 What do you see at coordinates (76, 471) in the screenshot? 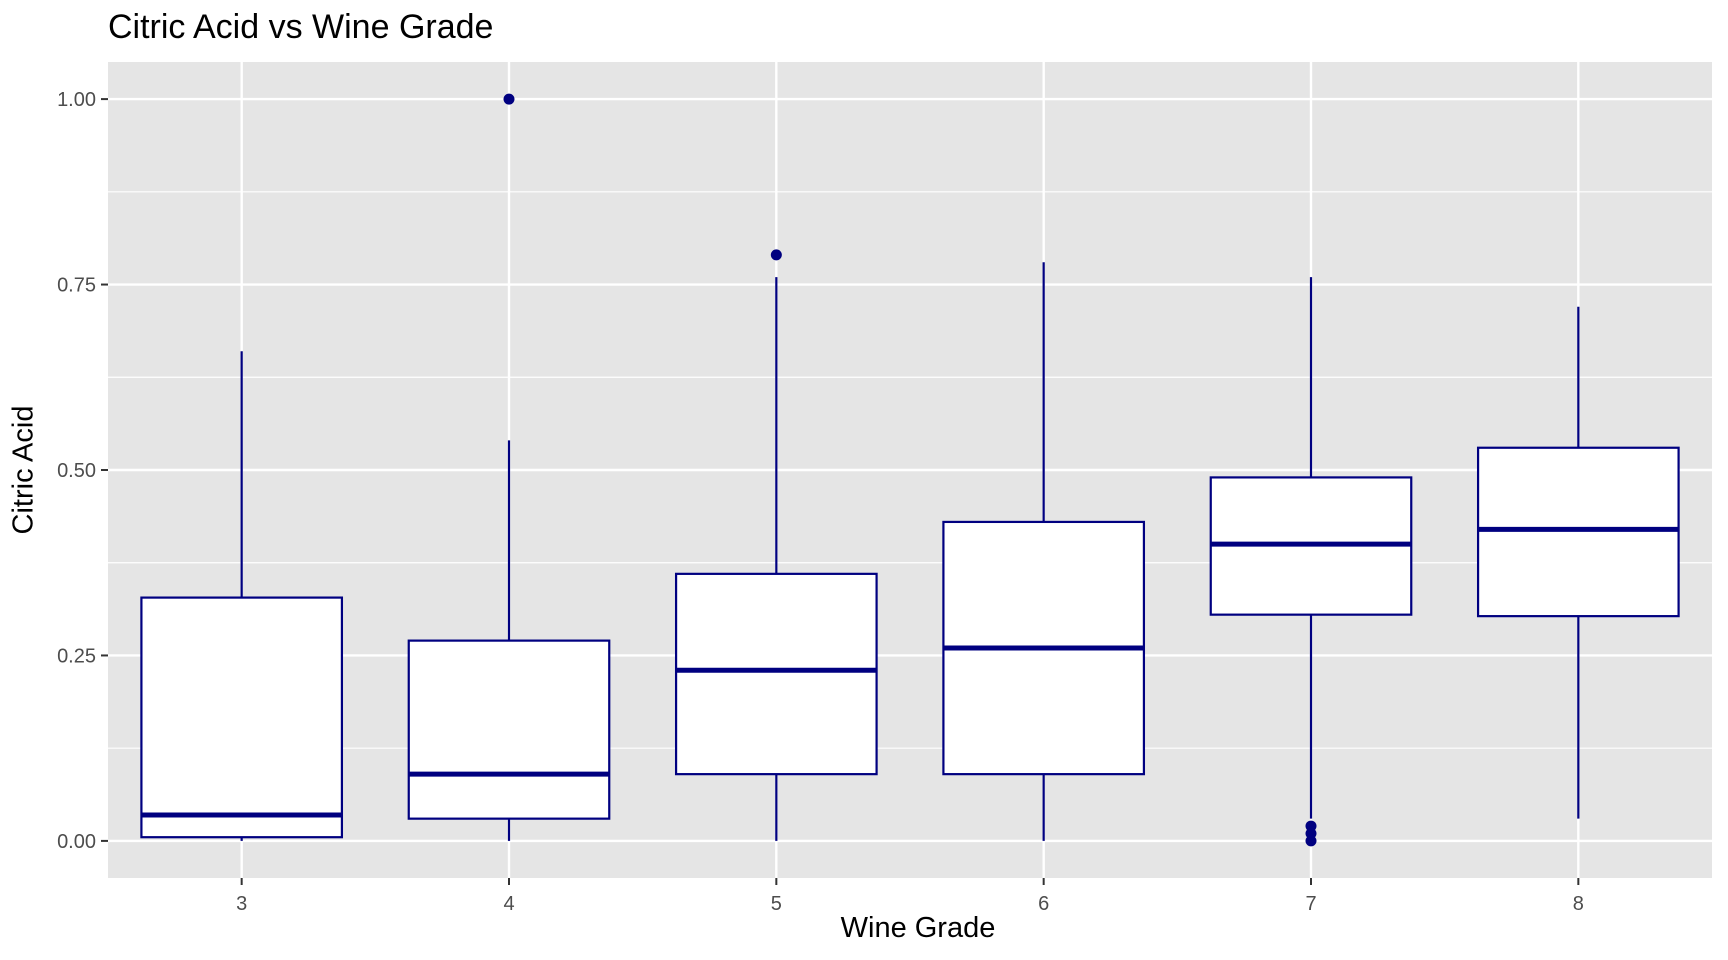
I see `y-tick-label: 0.50` at bounding box center [76, 471].